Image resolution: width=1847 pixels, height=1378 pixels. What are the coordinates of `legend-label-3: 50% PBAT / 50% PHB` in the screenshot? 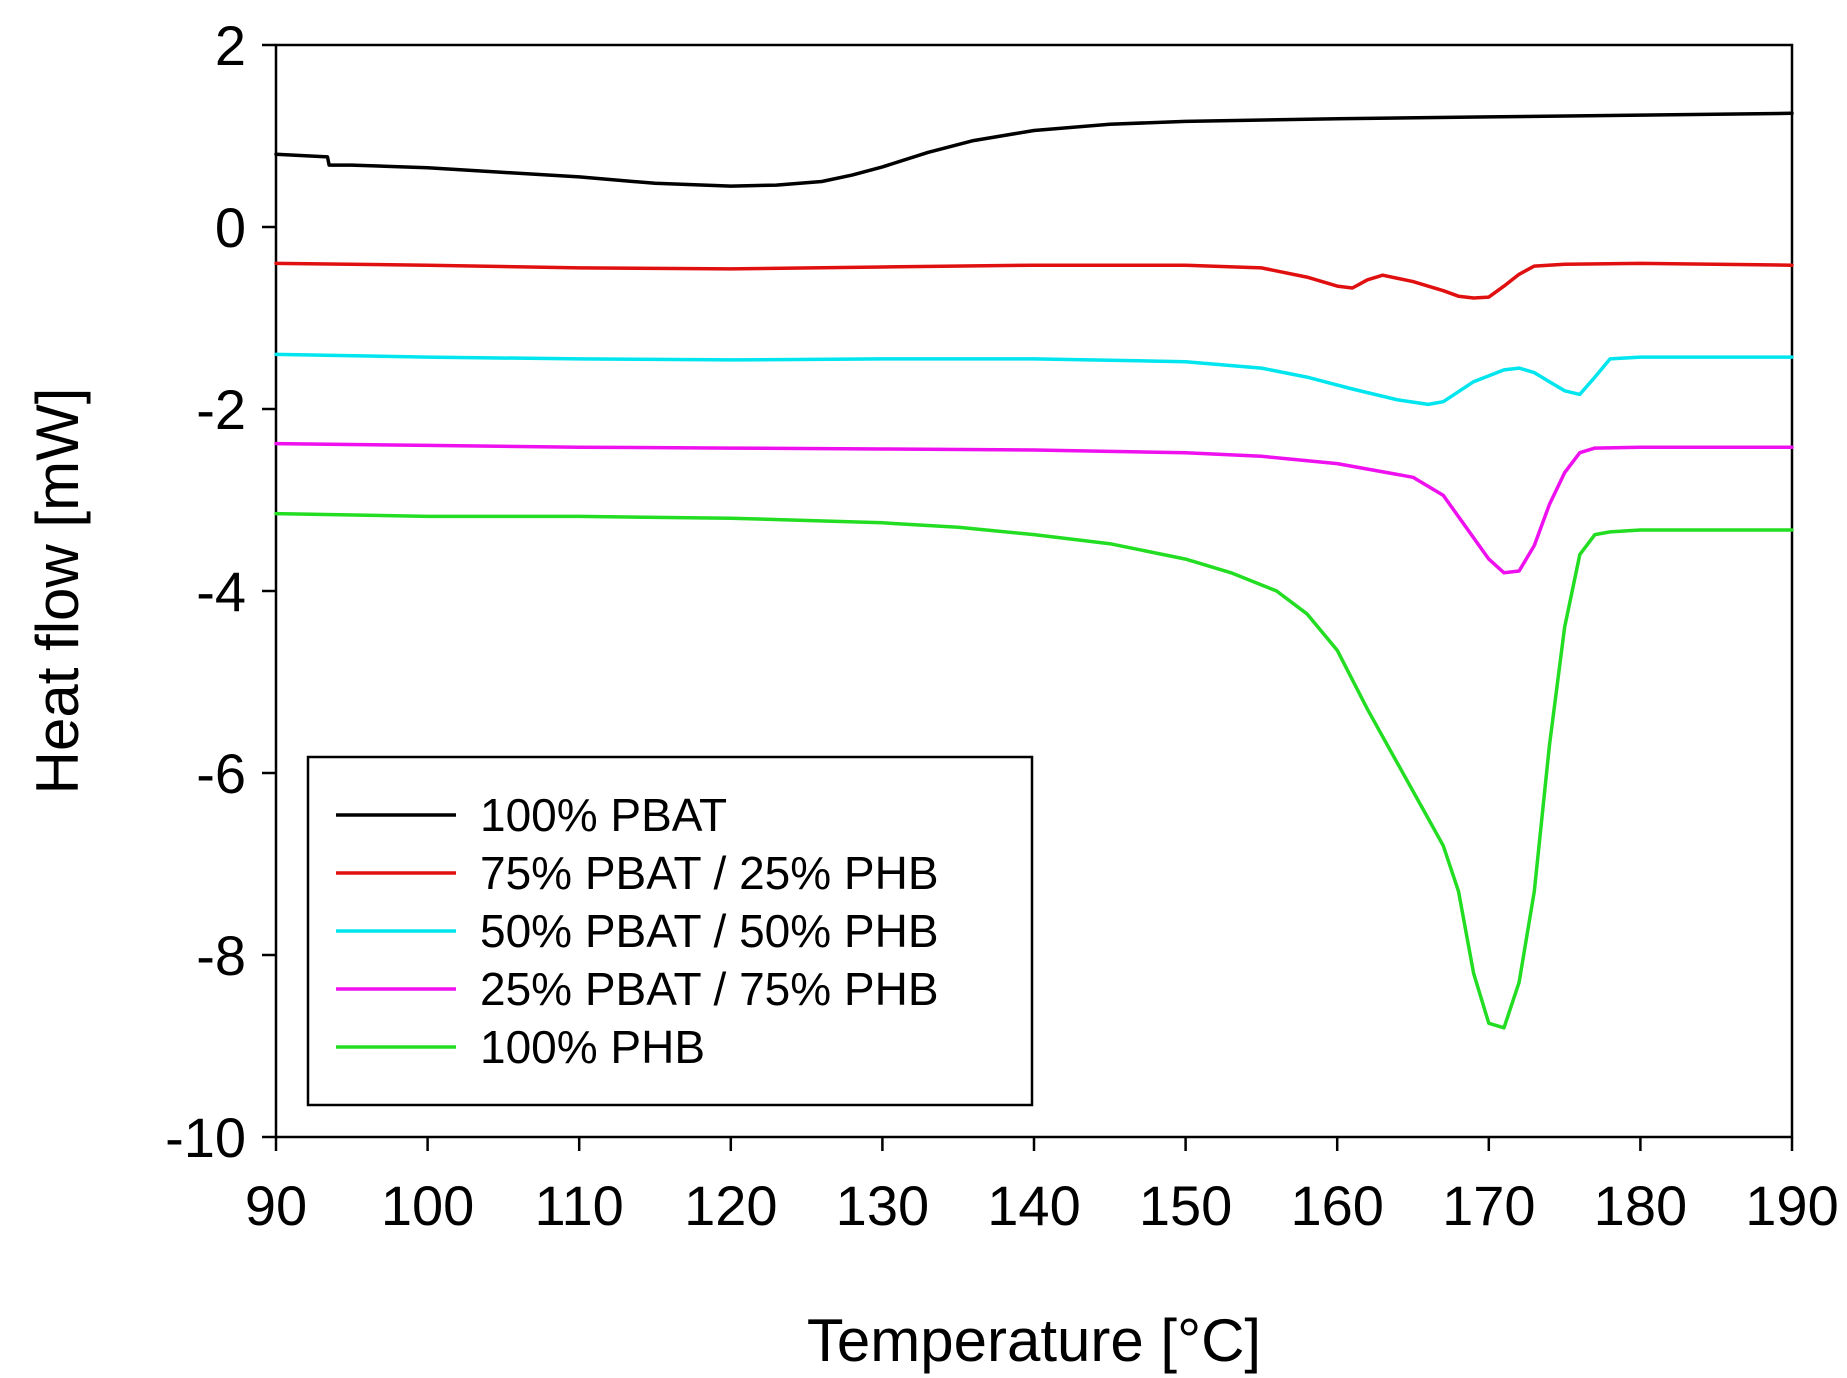 It's located at (709, 931).